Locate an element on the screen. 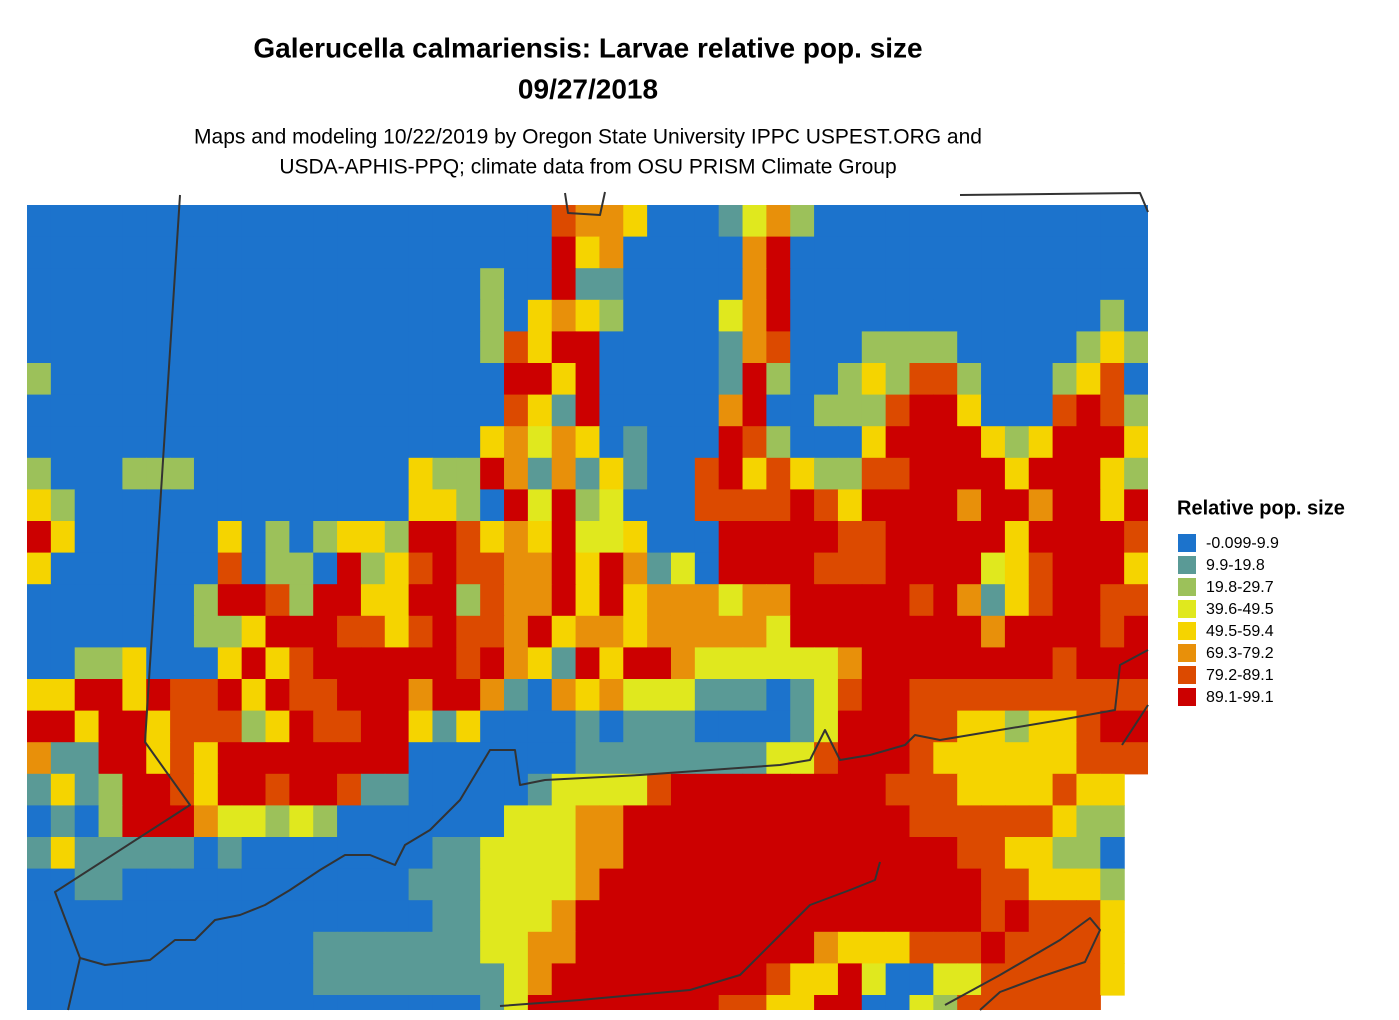 The width and height of the screenshot is (1399, 1020). legend-title: Relative pop. size is located at coordinates (1261, 508).